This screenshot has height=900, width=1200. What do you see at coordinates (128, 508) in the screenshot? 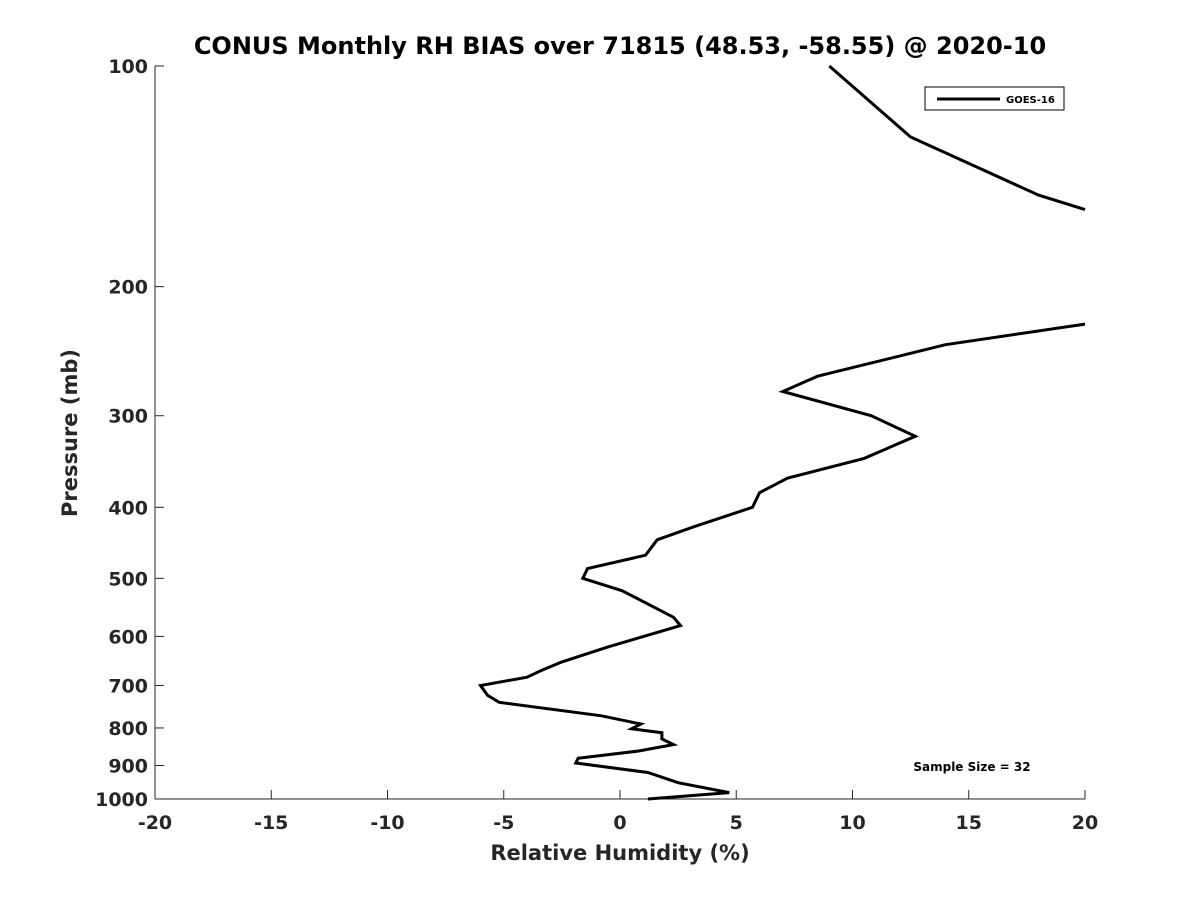
I see `y-tick-label: 400` at bounding box center [128, 508].